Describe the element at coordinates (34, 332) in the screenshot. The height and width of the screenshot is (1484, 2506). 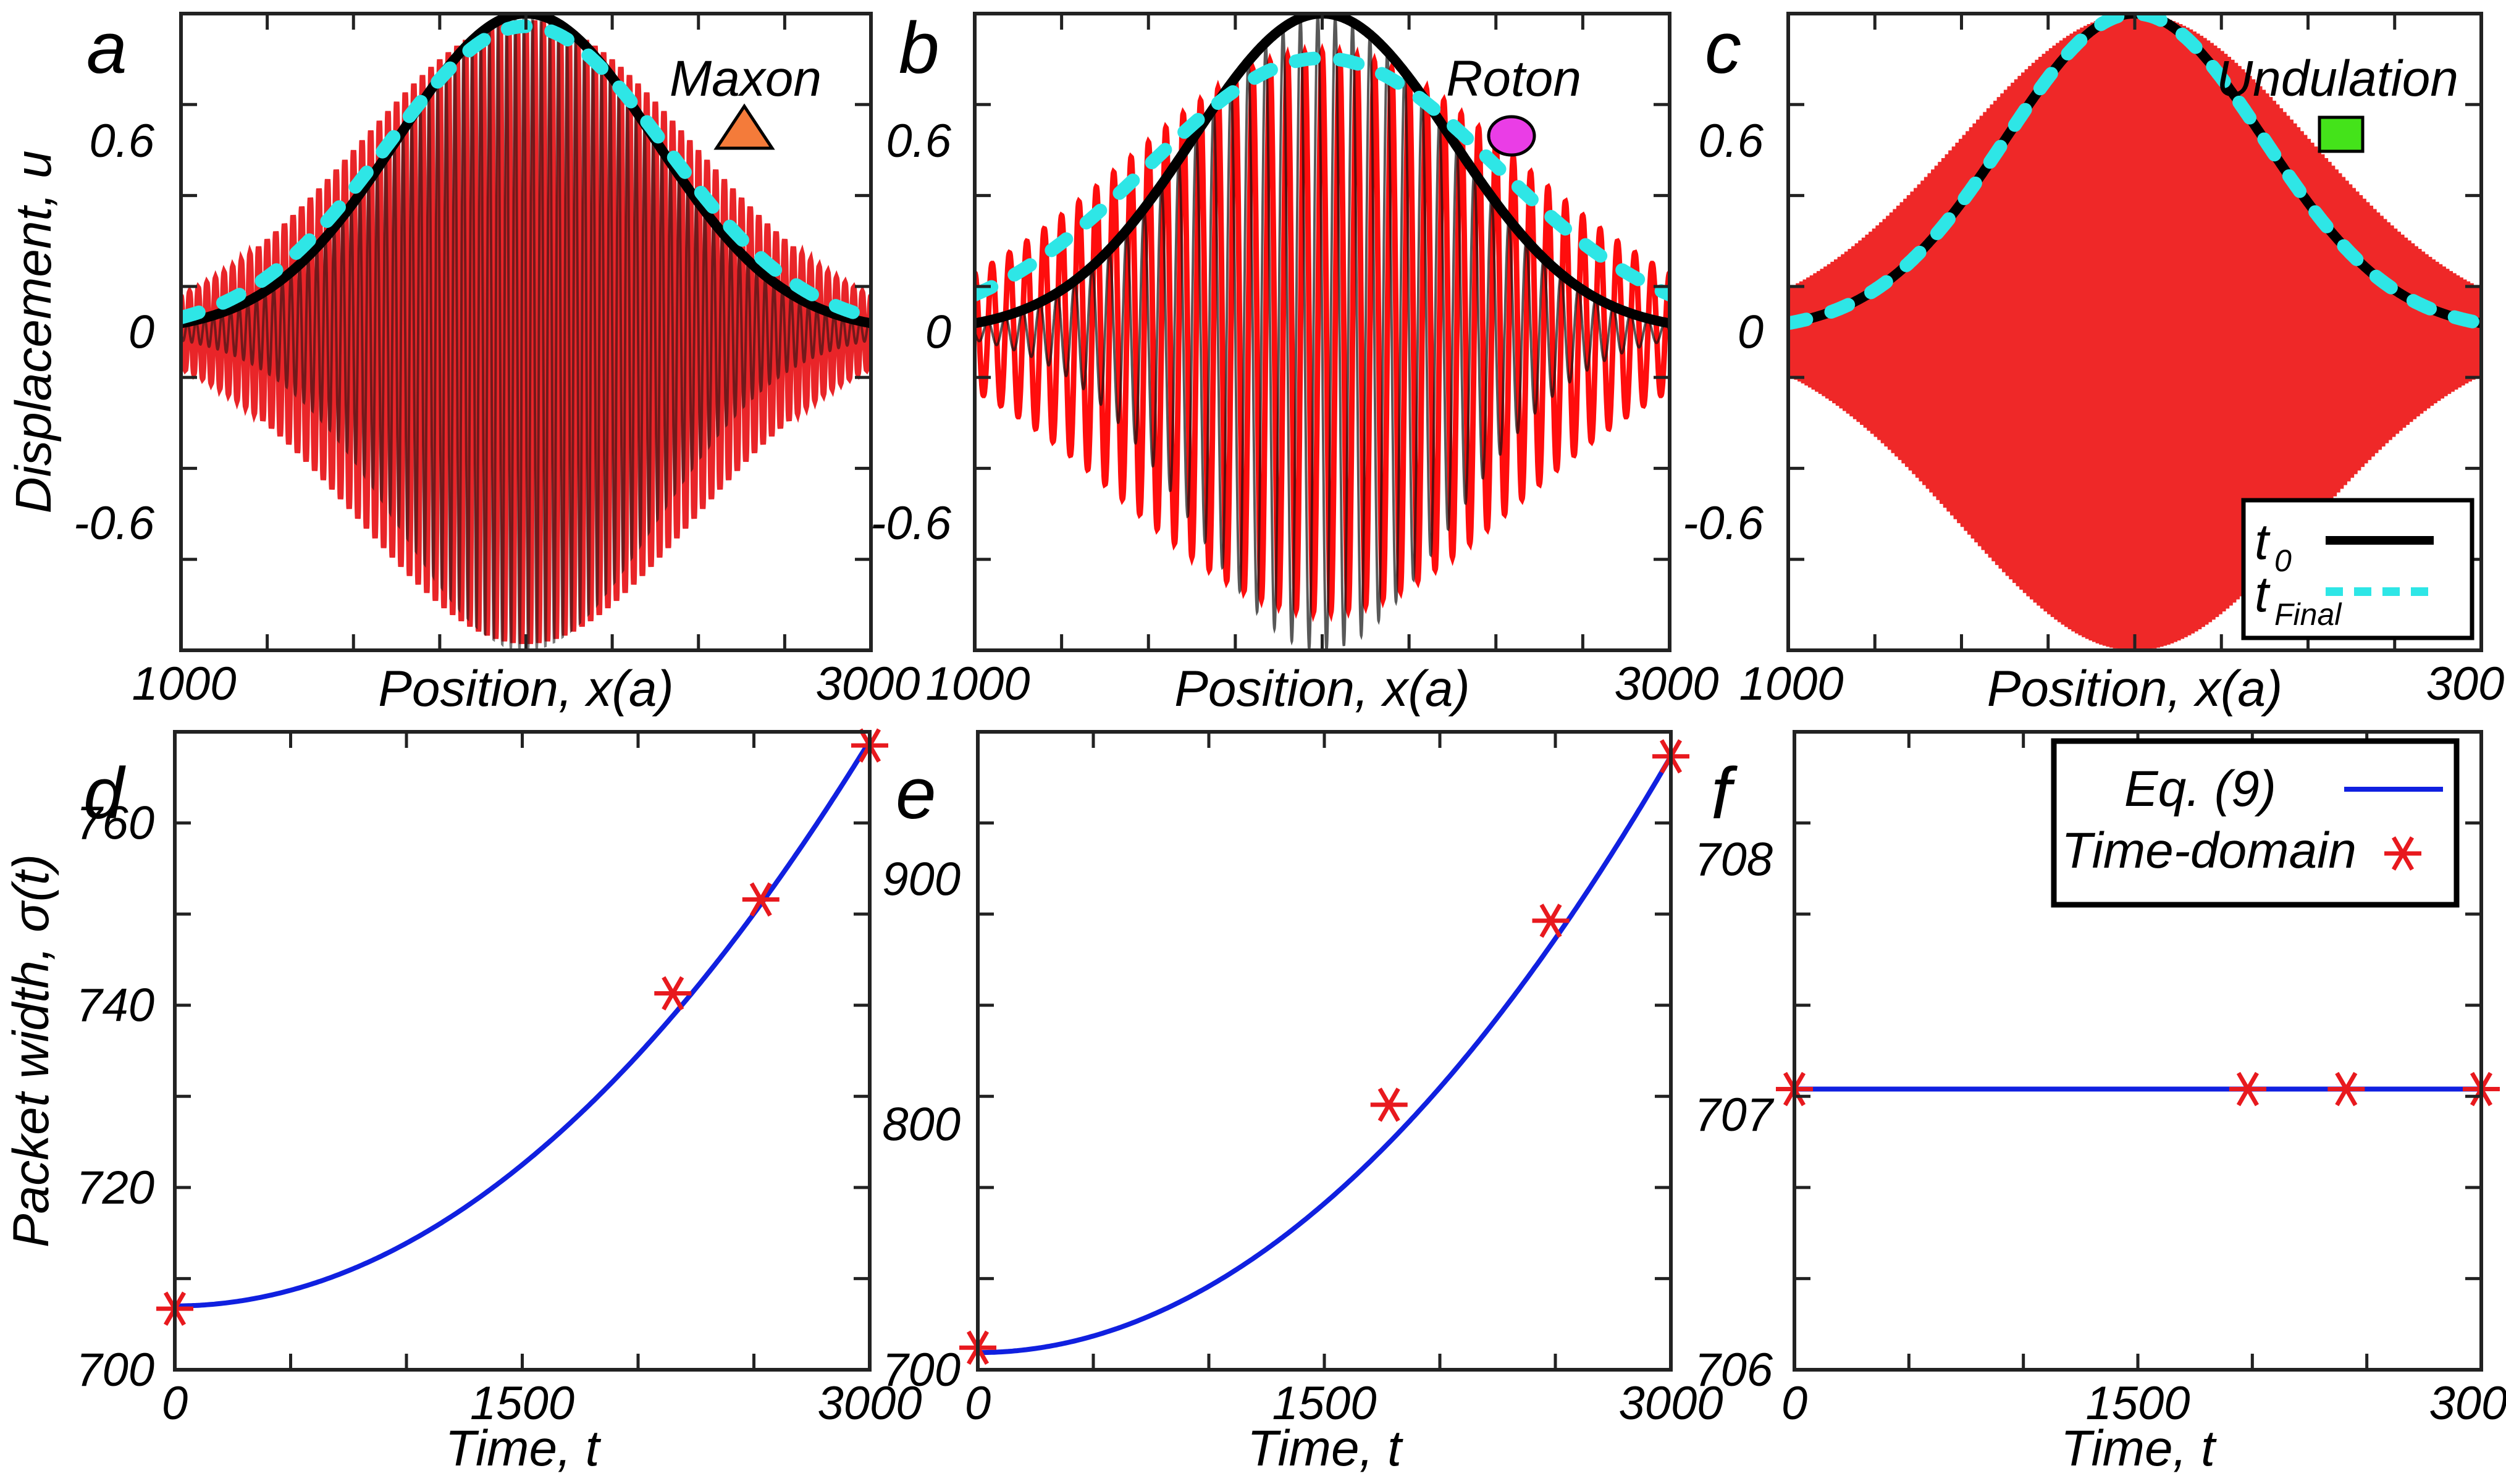
I see `y-axis-label: Displacement, u` at that location.